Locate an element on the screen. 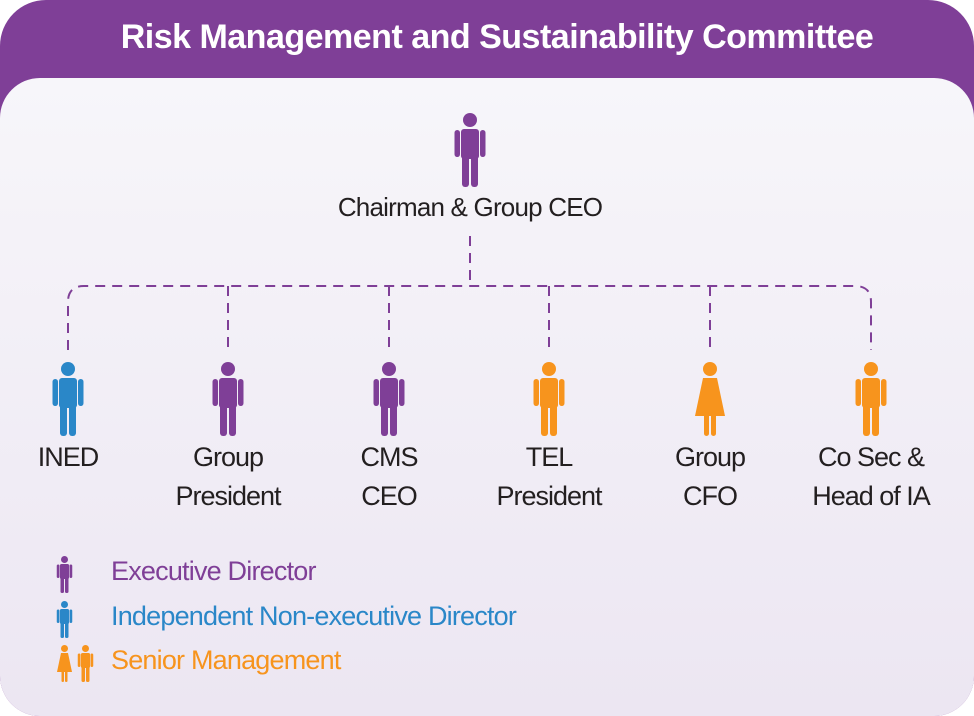 The width and height of the screenshot is (974, 716). member-label: INED is located at coordinates (79, 457).